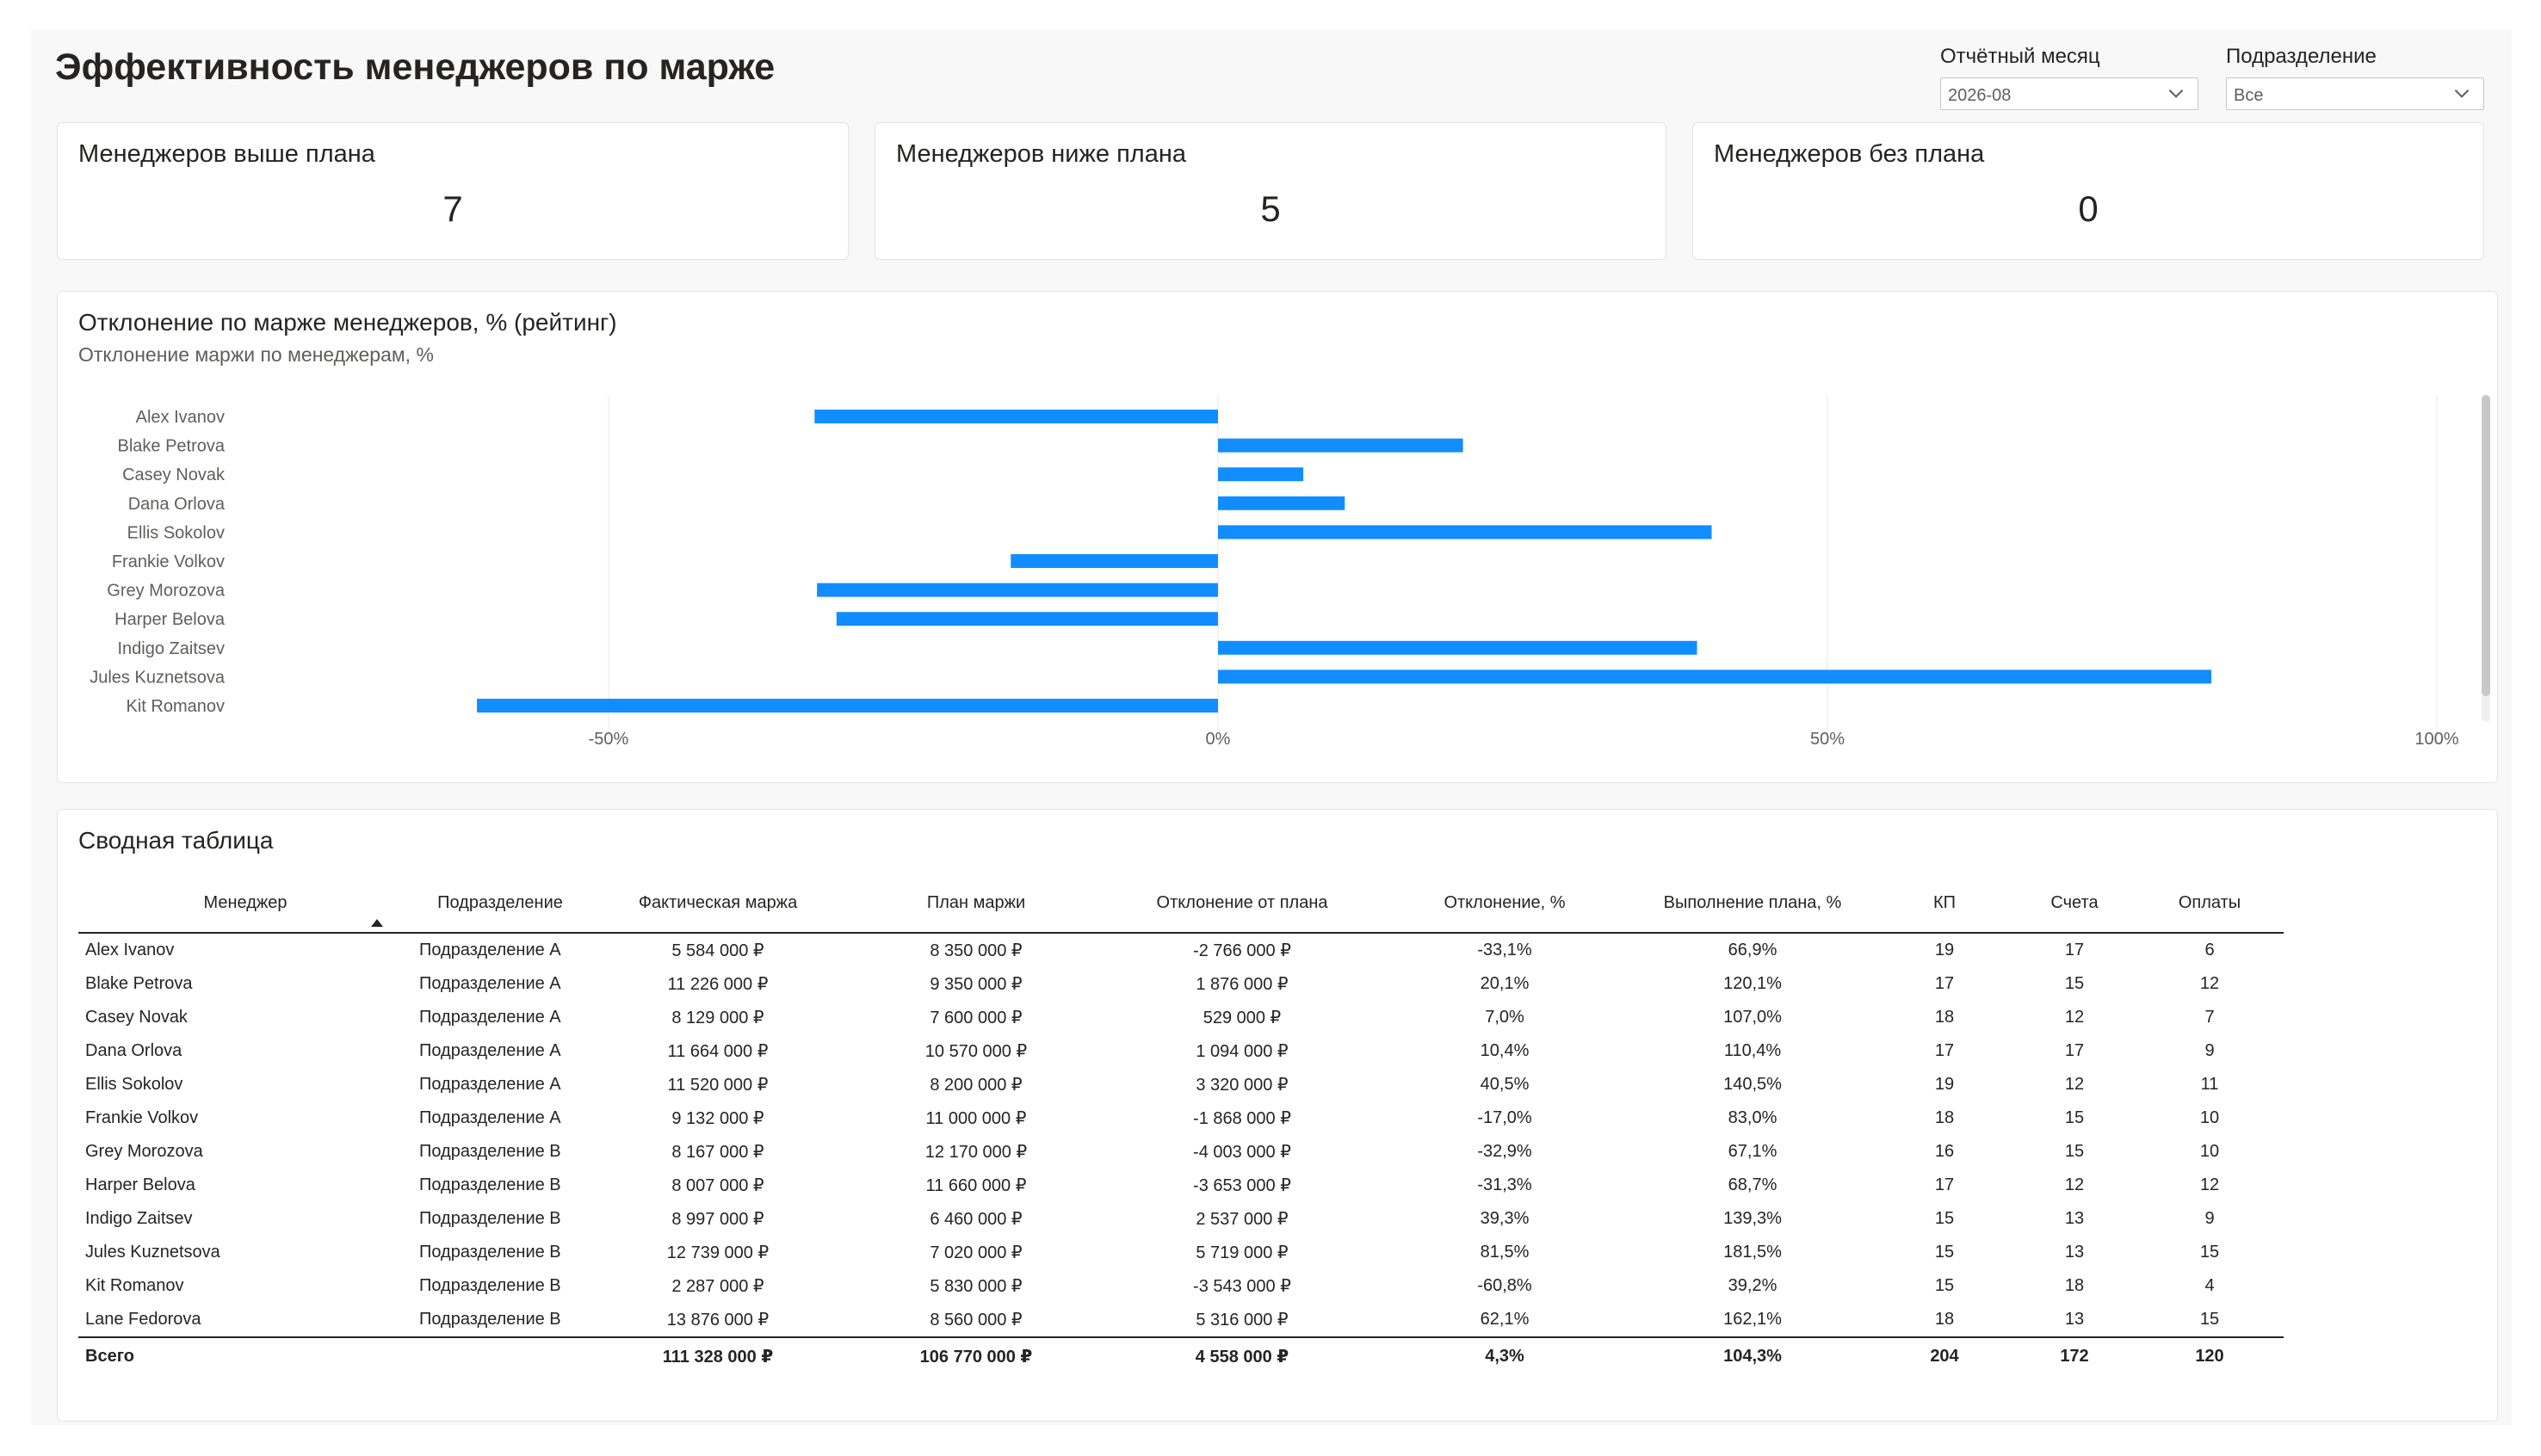 The image size is (2541, 1456). I want to click on cell-payments: 9, so click(2209, 1219).